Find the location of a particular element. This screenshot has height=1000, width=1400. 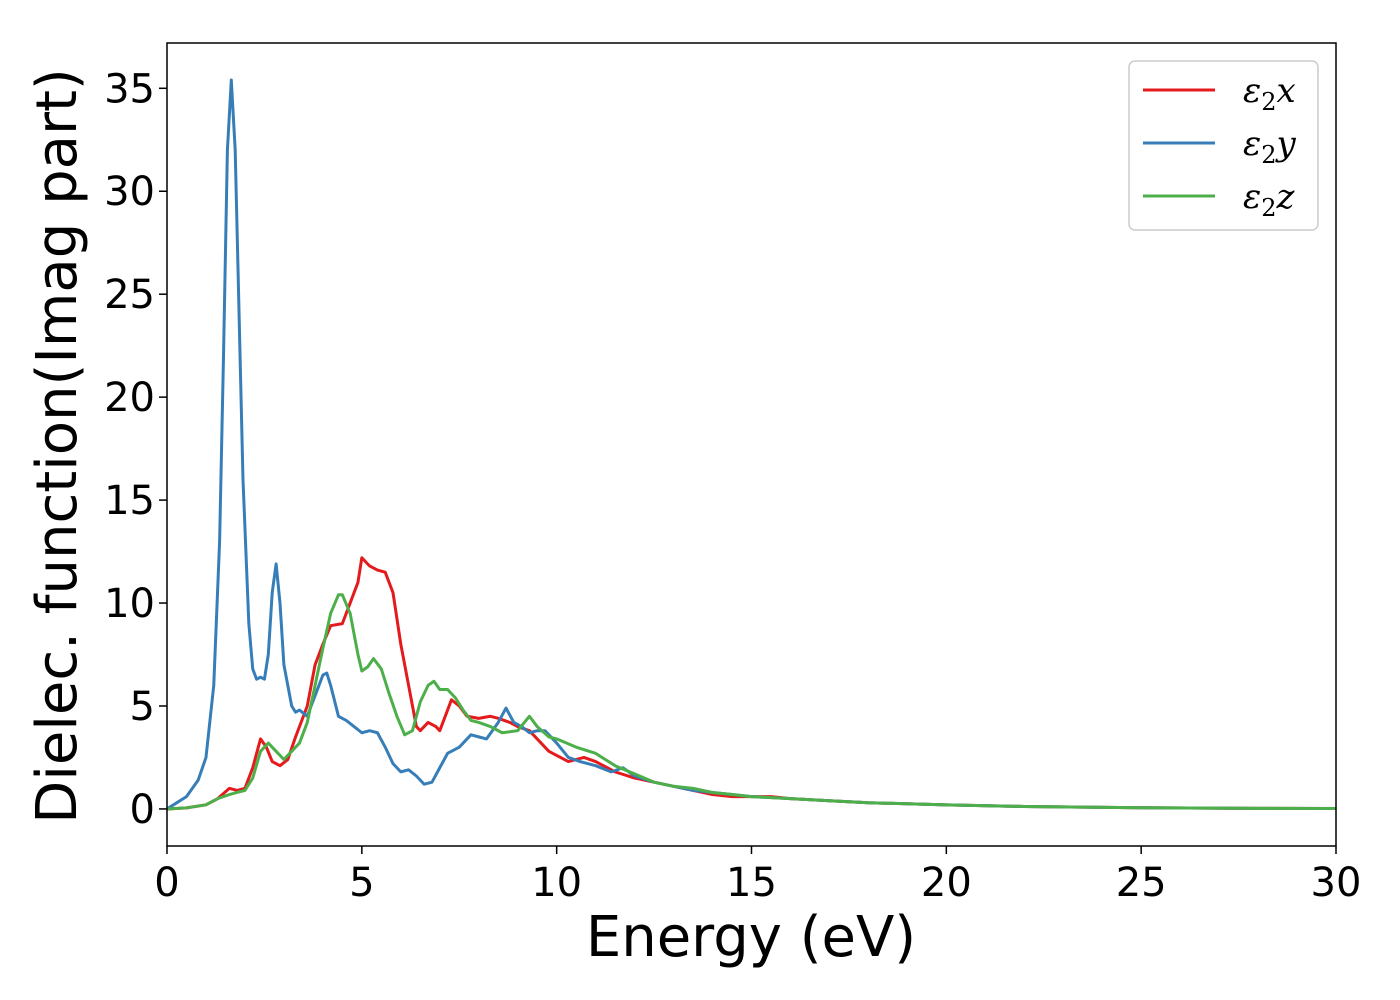

y-axis-label: Dielec. function(Imag part) is located at coordinates (57, 446).